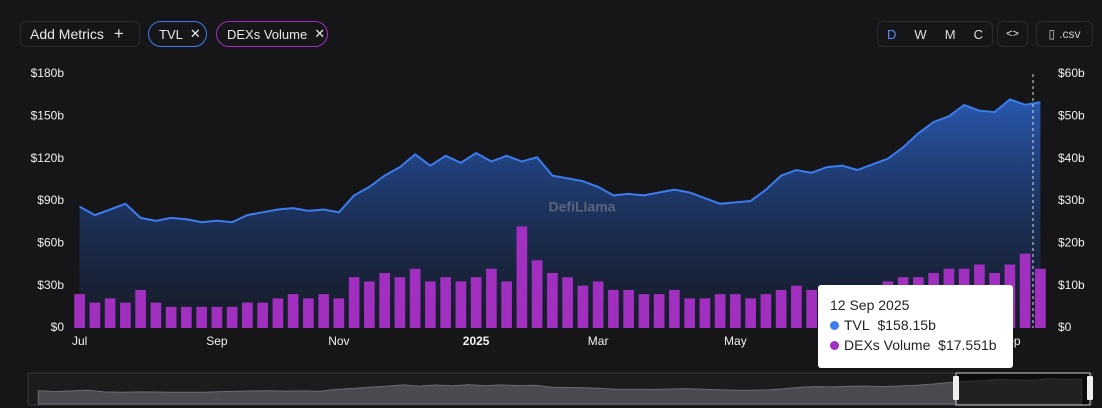 The width and height of the screenshot is (1102, 408). What do you see at coordinates (50, 285) in the screenshot?
I see `y-tick-label: $30b` at bounding box center [50, 285].